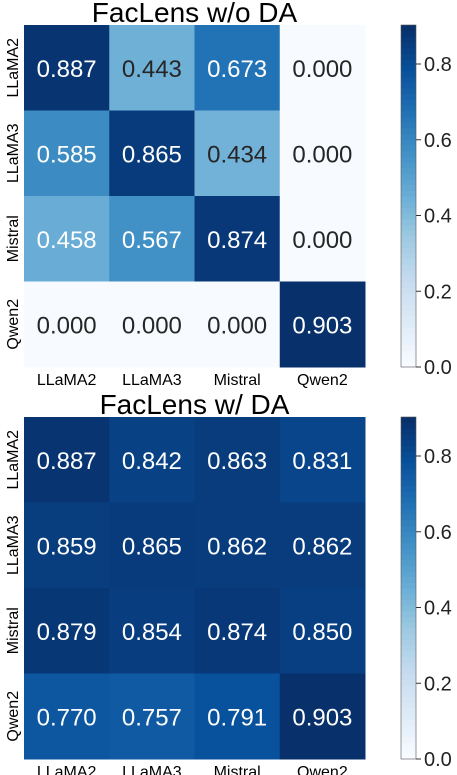 The width and height of the screenshot is (457, 775). I want to click on chart-title: FacLens w/ DA, so click(195, 404).